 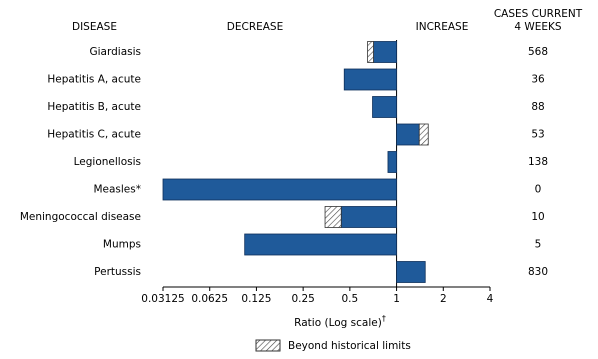 I want to click on category-label: Legionellosis, so click(x=107, y=162).